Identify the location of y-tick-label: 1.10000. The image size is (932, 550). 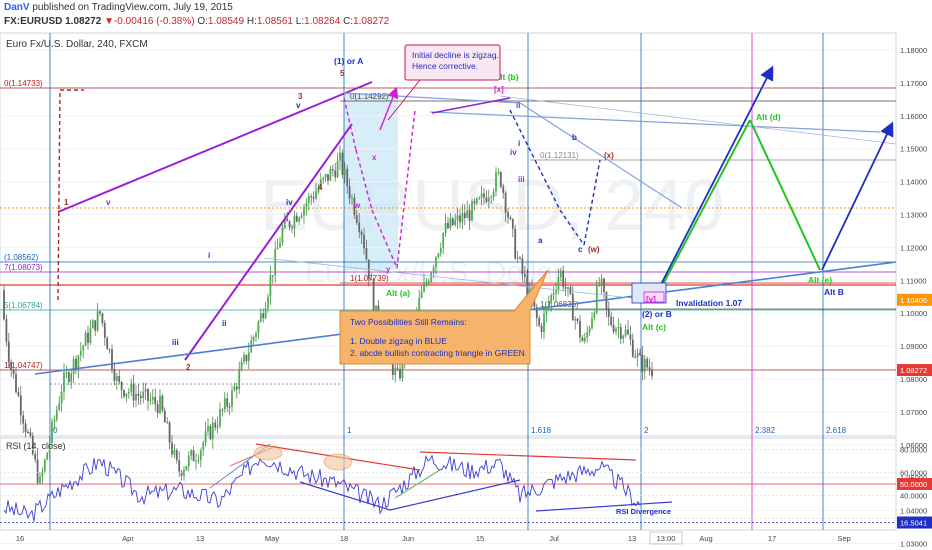
(913, 313).